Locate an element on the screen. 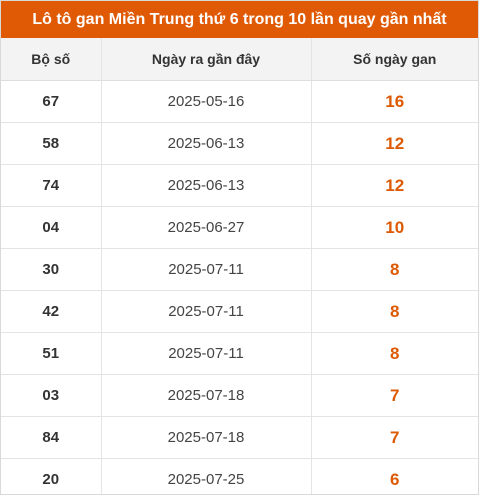 This screenshot has height=495, width=479. row-date: 2025-06-27 is located at coordinates (205, 227).